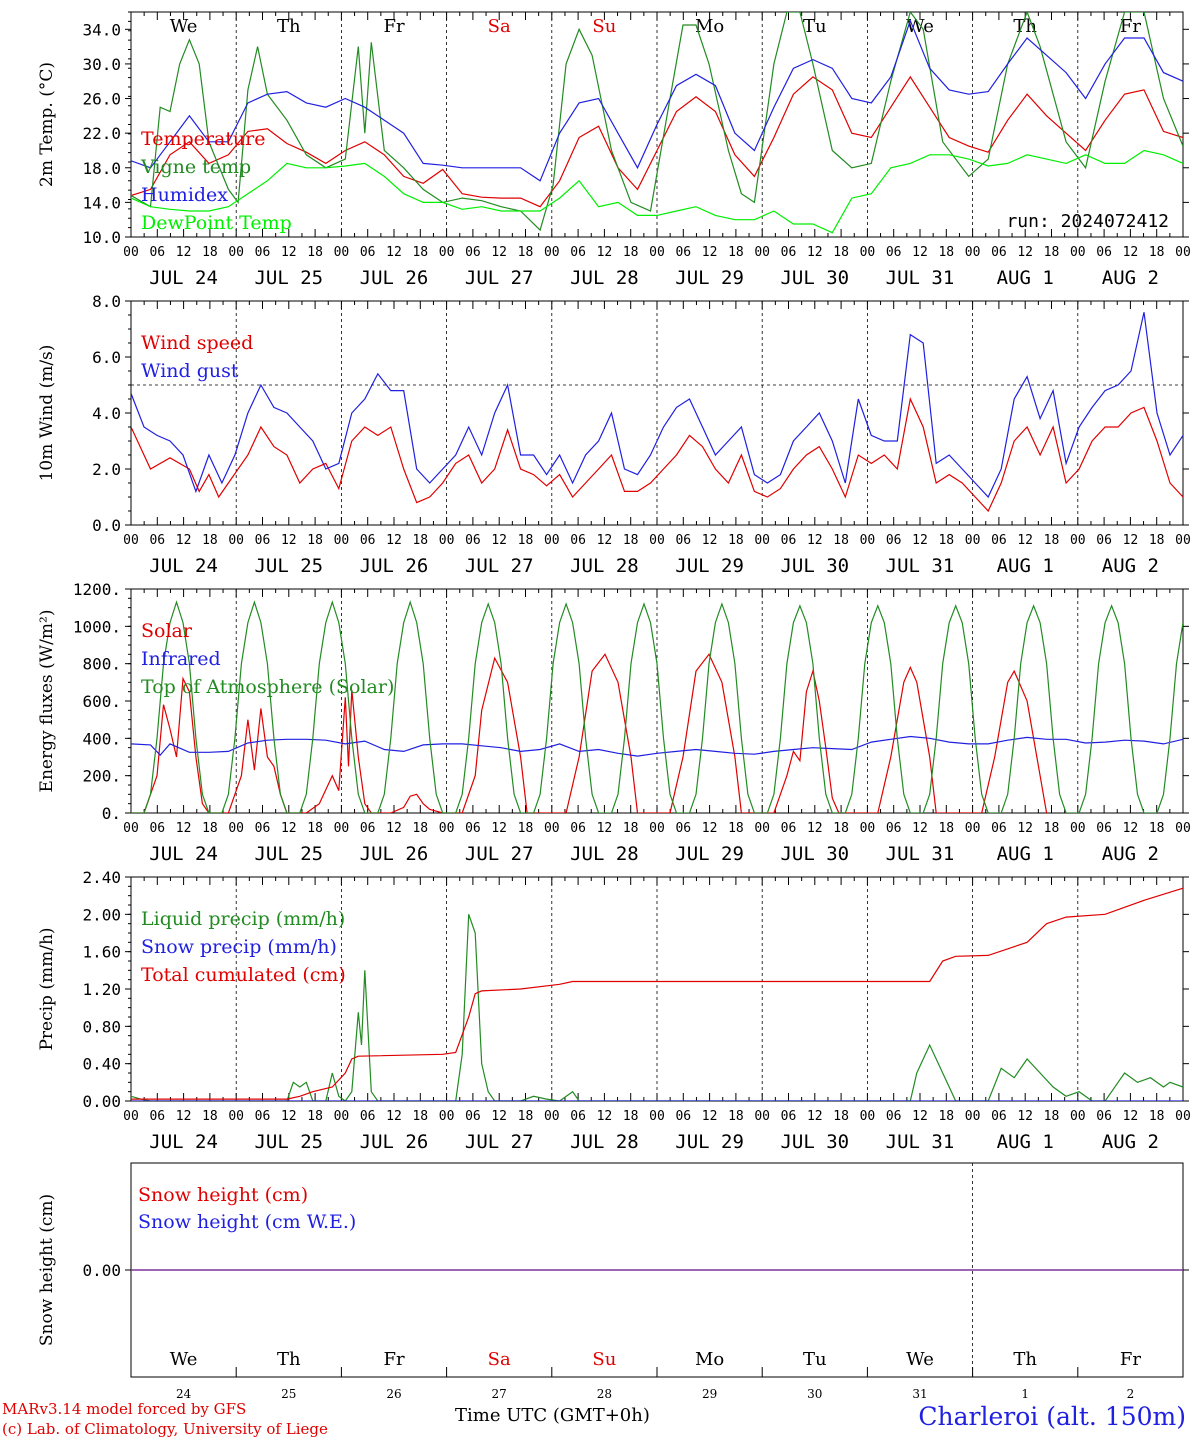  Describe the element at coordinates (184, 1359) in the screenshot. I see `weekday-label: We` at that location.